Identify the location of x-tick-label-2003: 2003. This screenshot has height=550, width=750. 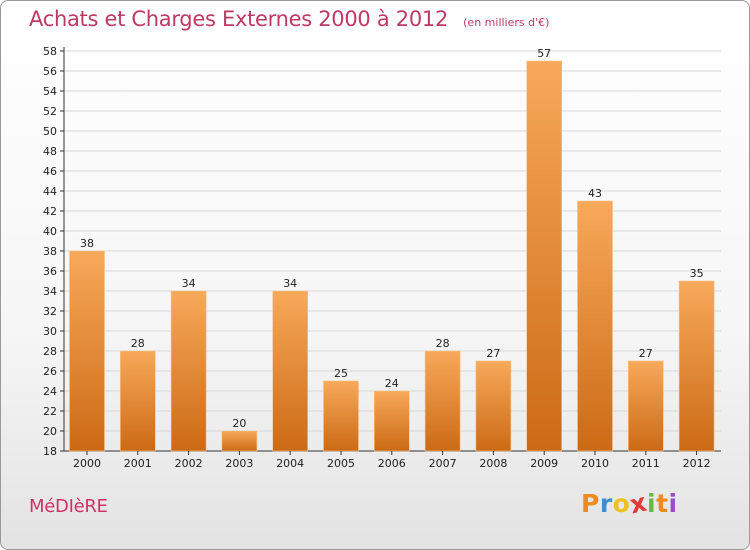
(239, 463).